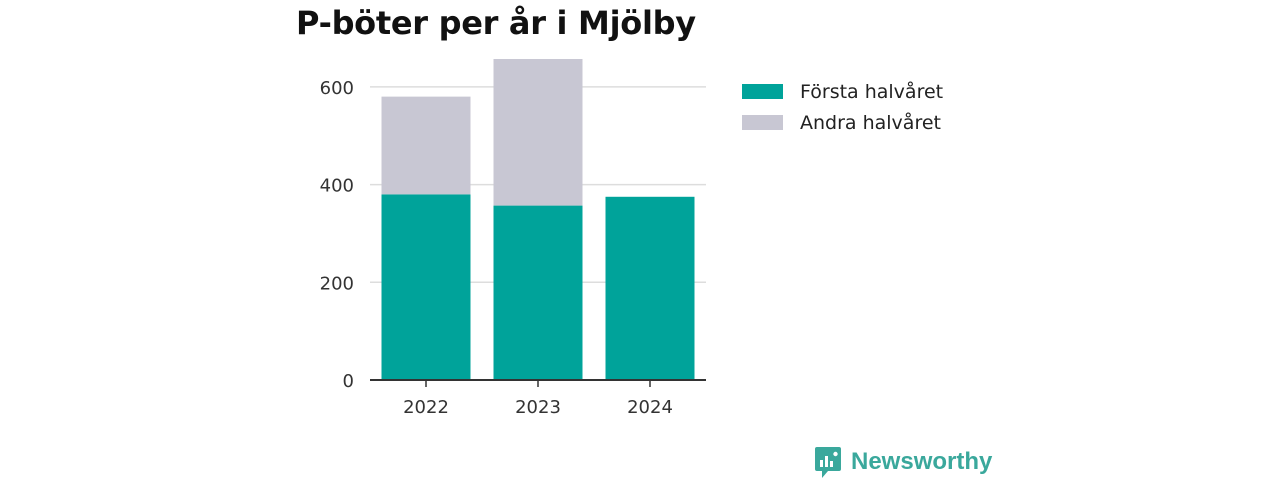 The height and width of the screenshot is (480, 1280). What do you see at coordinates (922, 461) in the screenshot?
I see `brand-name: Newsworthy` at bounding box center [922, 461].